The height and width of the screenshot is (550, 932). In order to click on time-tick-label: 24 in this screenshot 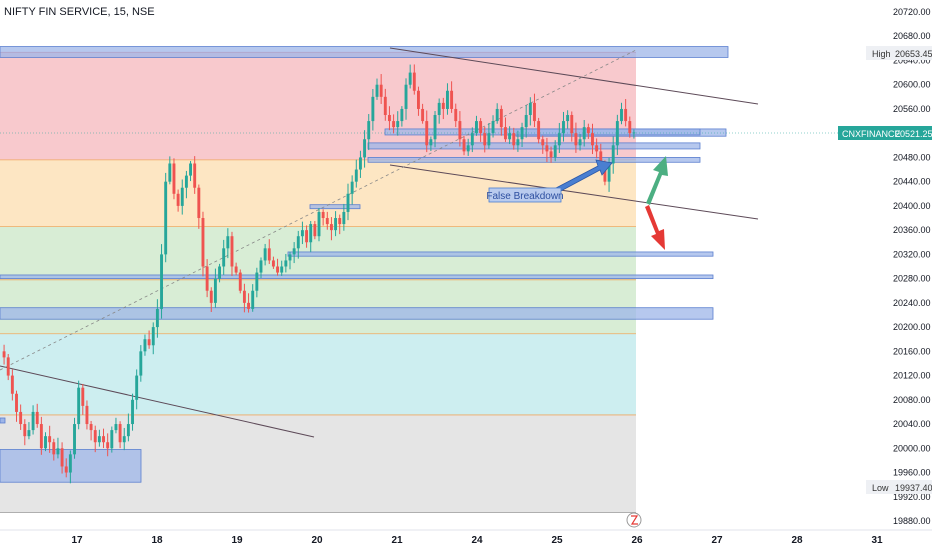, I will do `click(477, 540)`.